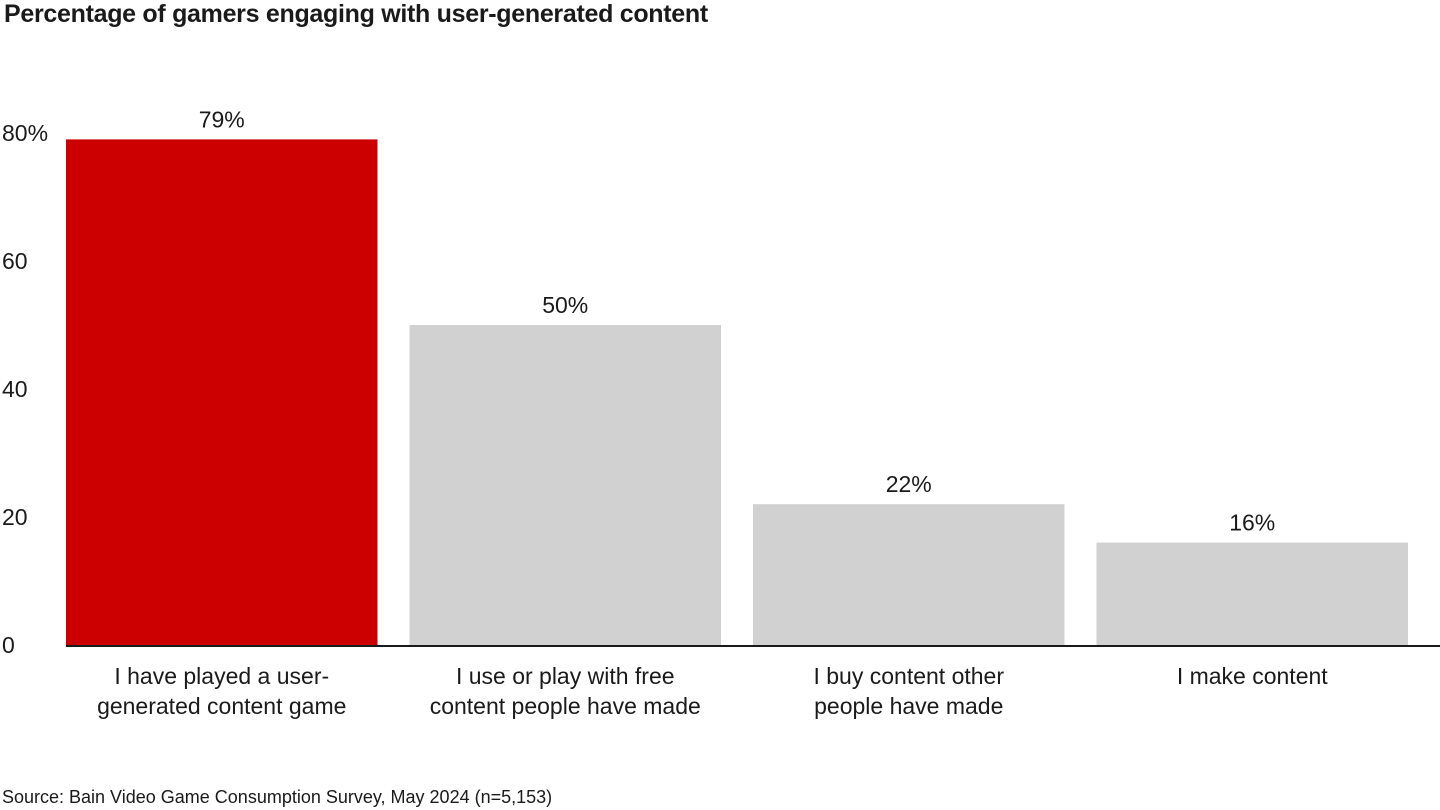 This screenshot has width=1440, height=810. Describe the element at coordinates (565, 305) in the screenshot. I see `value-label: 50%` at that location.